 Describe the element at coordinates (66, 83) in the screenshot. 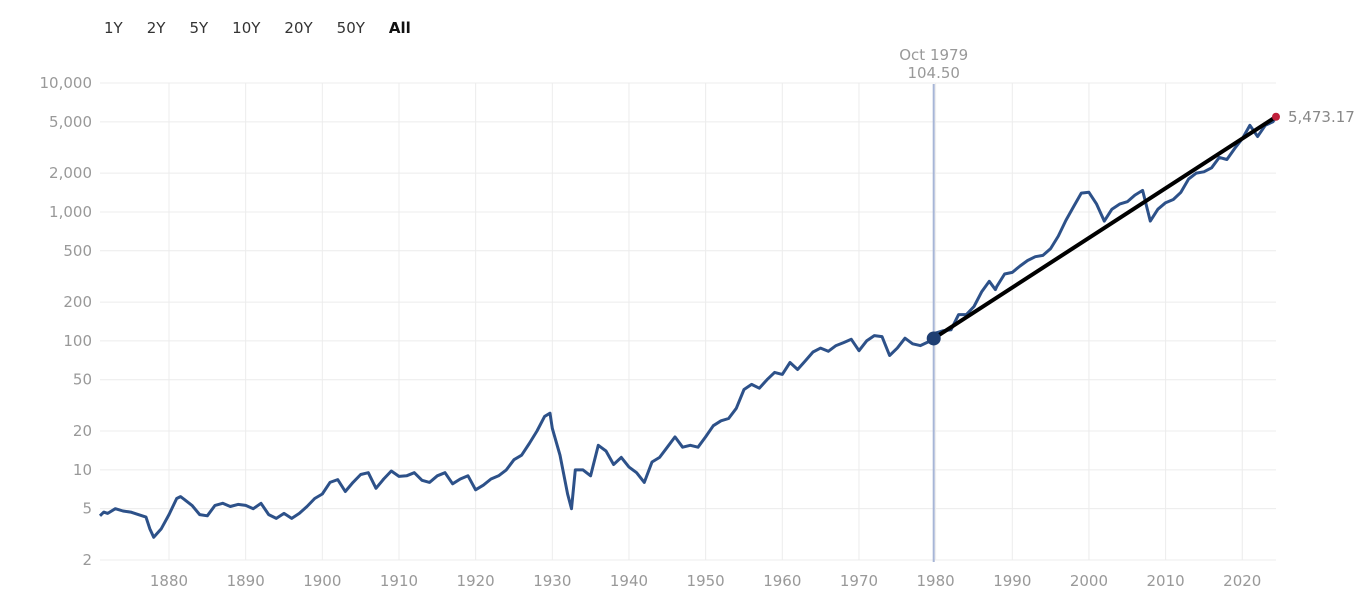

I see `y-tick-label: 10,000` at that location.